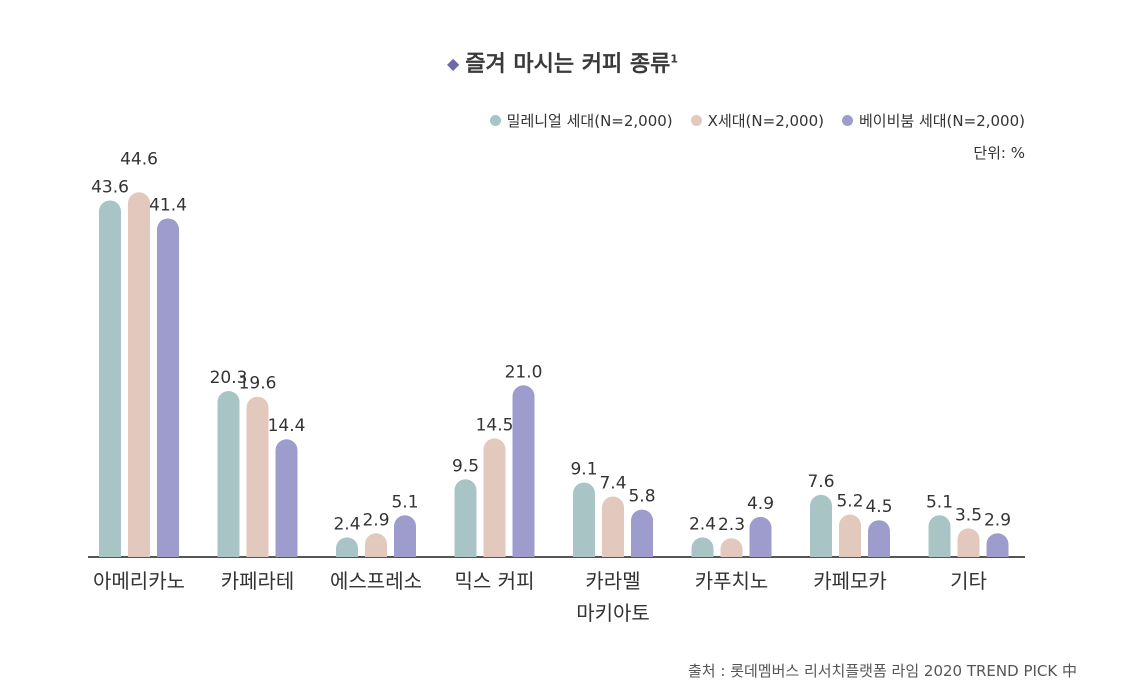 This screenshot has width=1125, height=681. What do you see at coordinates (849, 501) in the screenshot?
I see `value-label-genx-6: 5.2` at bounding box center [849, 501].